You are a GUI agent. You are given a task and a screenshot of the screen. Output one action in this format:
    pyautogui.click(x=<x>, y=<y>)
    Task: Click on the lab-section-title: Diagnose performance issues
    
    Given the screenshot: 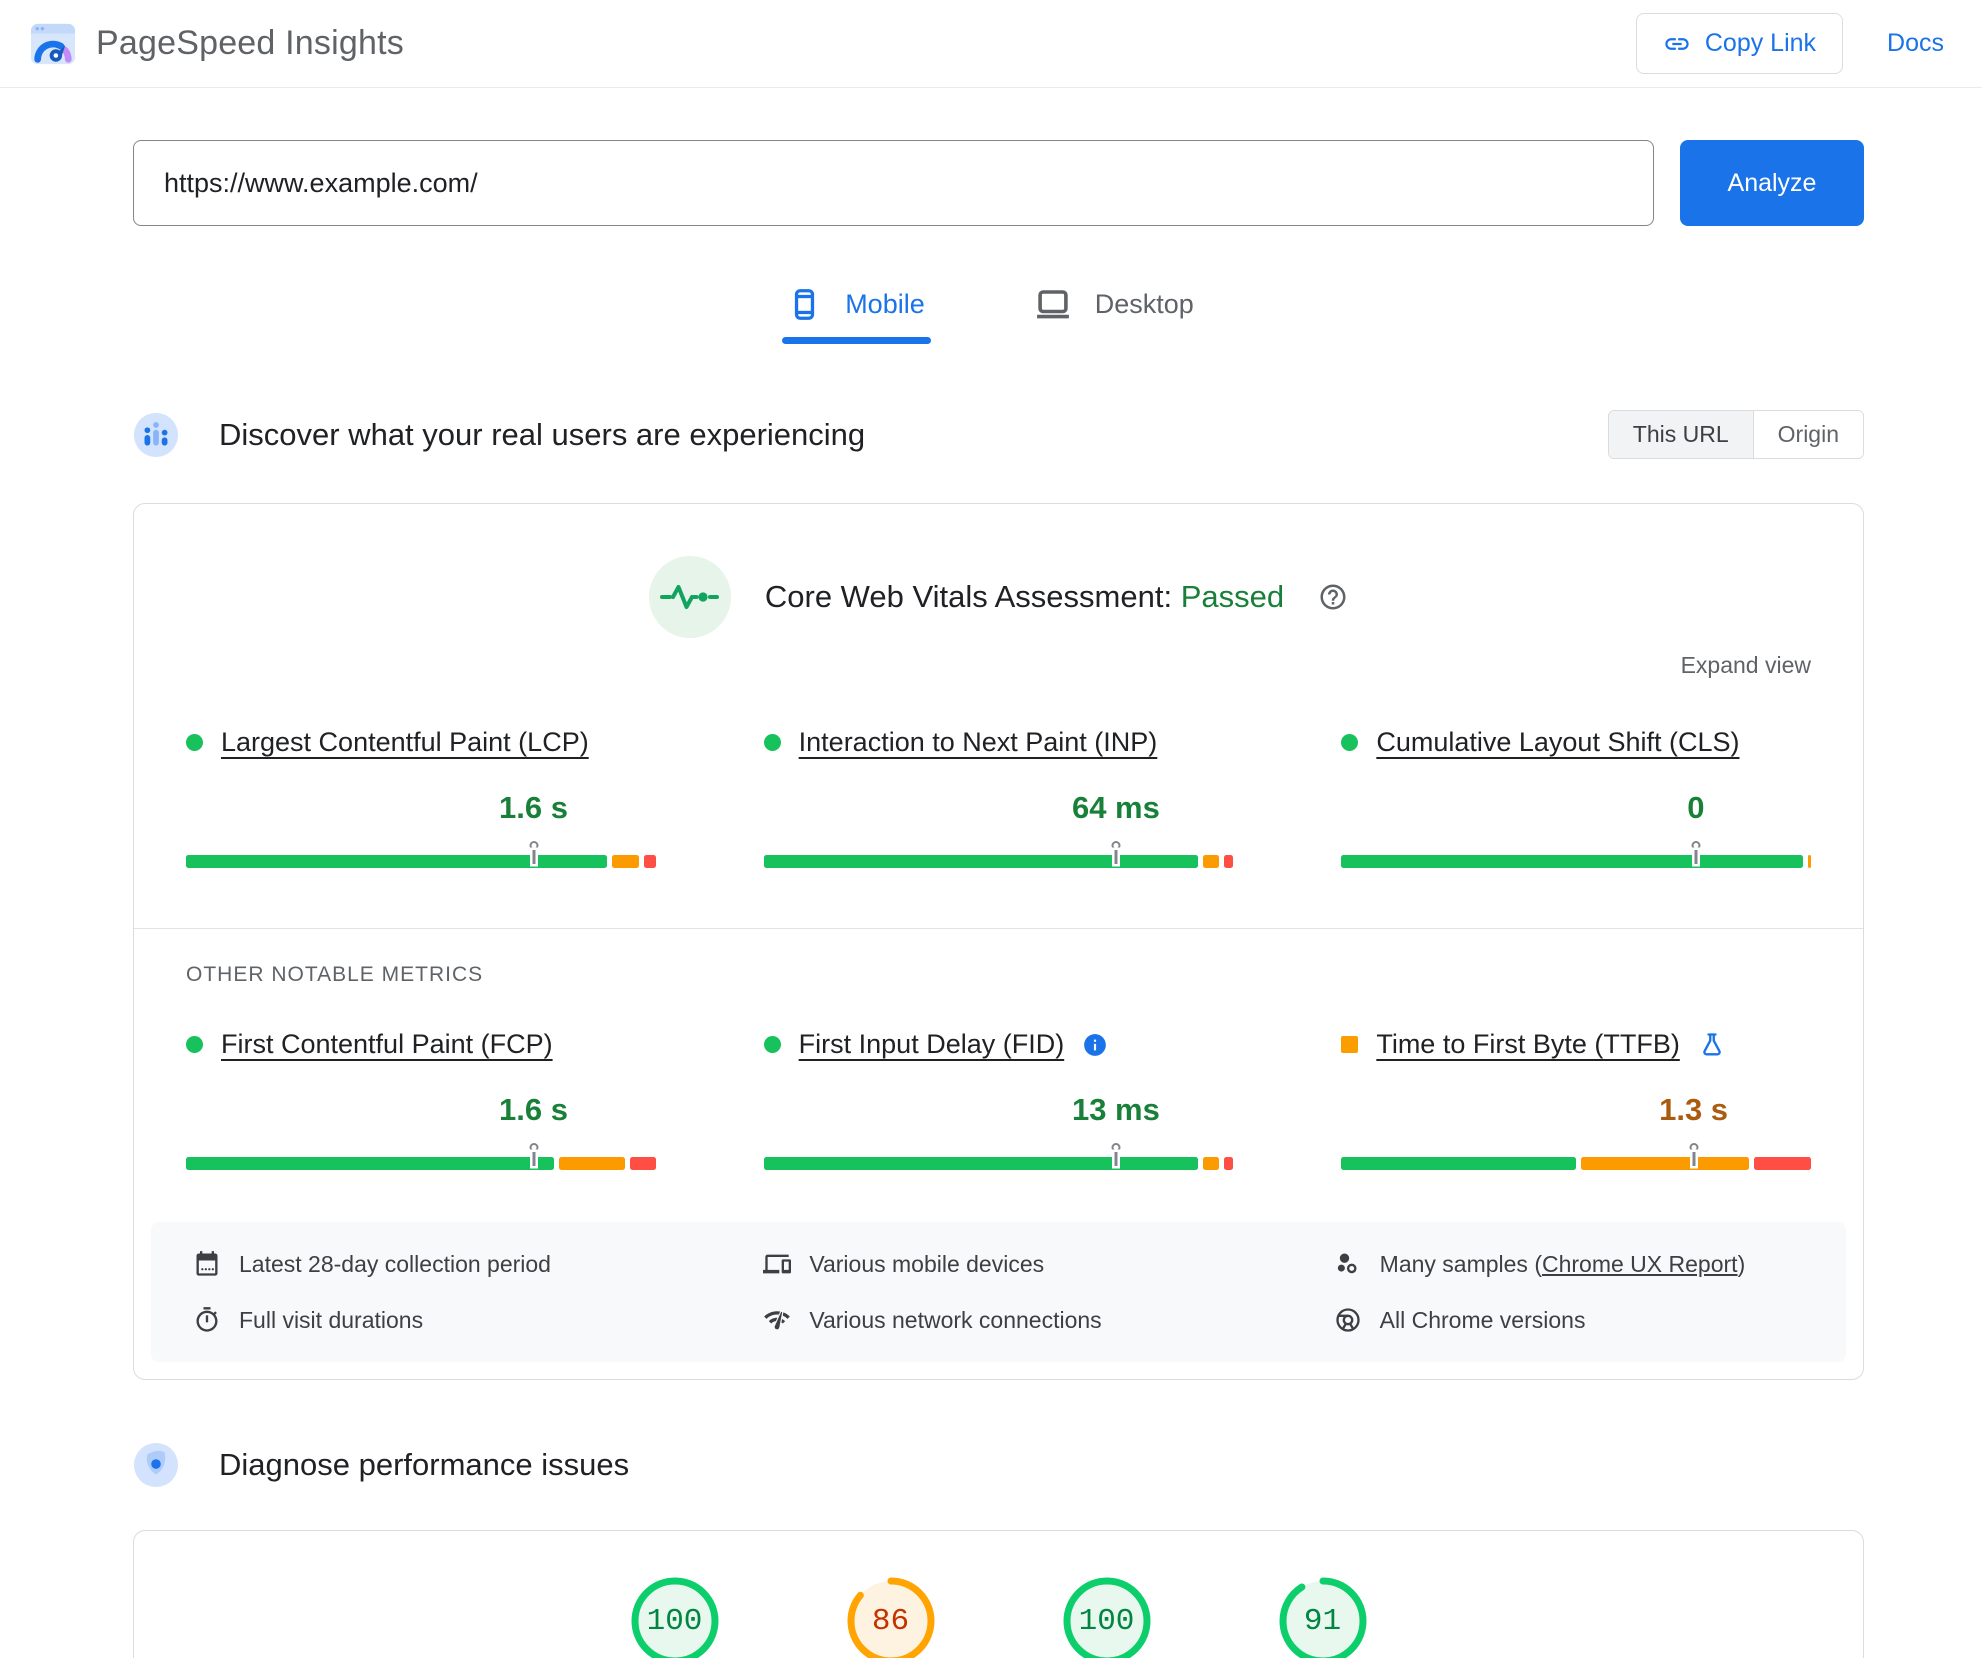 What is the action you would take?
    pyautogui.click(x=424, y=1464)
    